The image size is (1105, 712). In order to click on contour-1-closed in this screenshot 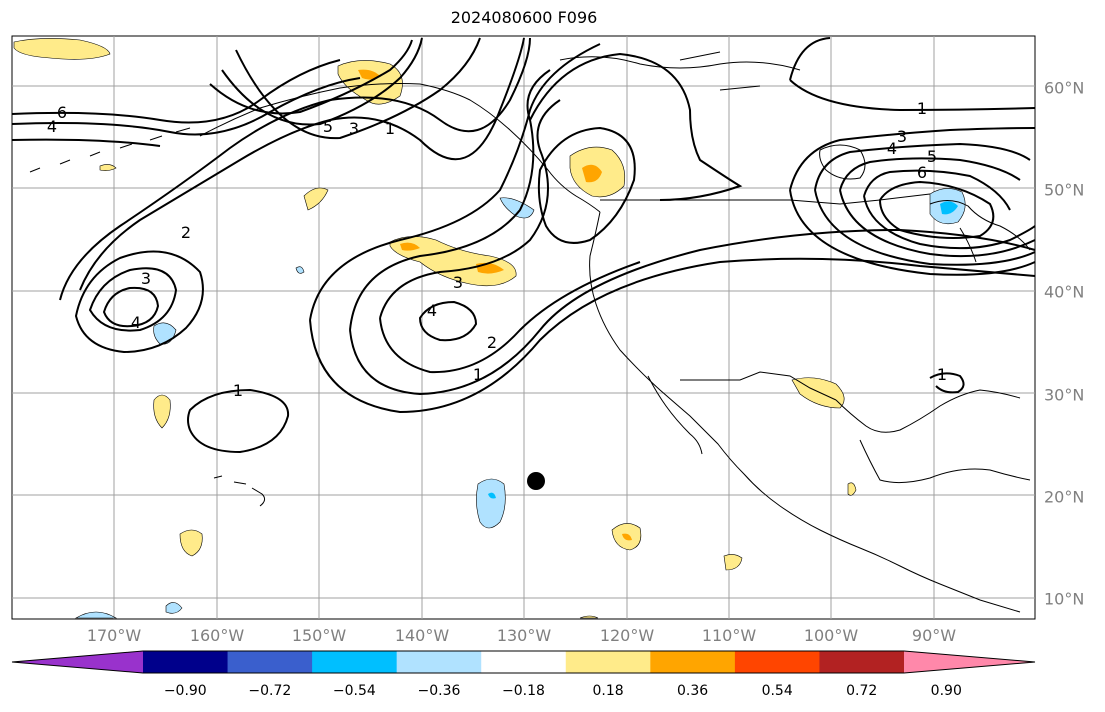, I will do `click(238, 421)`.